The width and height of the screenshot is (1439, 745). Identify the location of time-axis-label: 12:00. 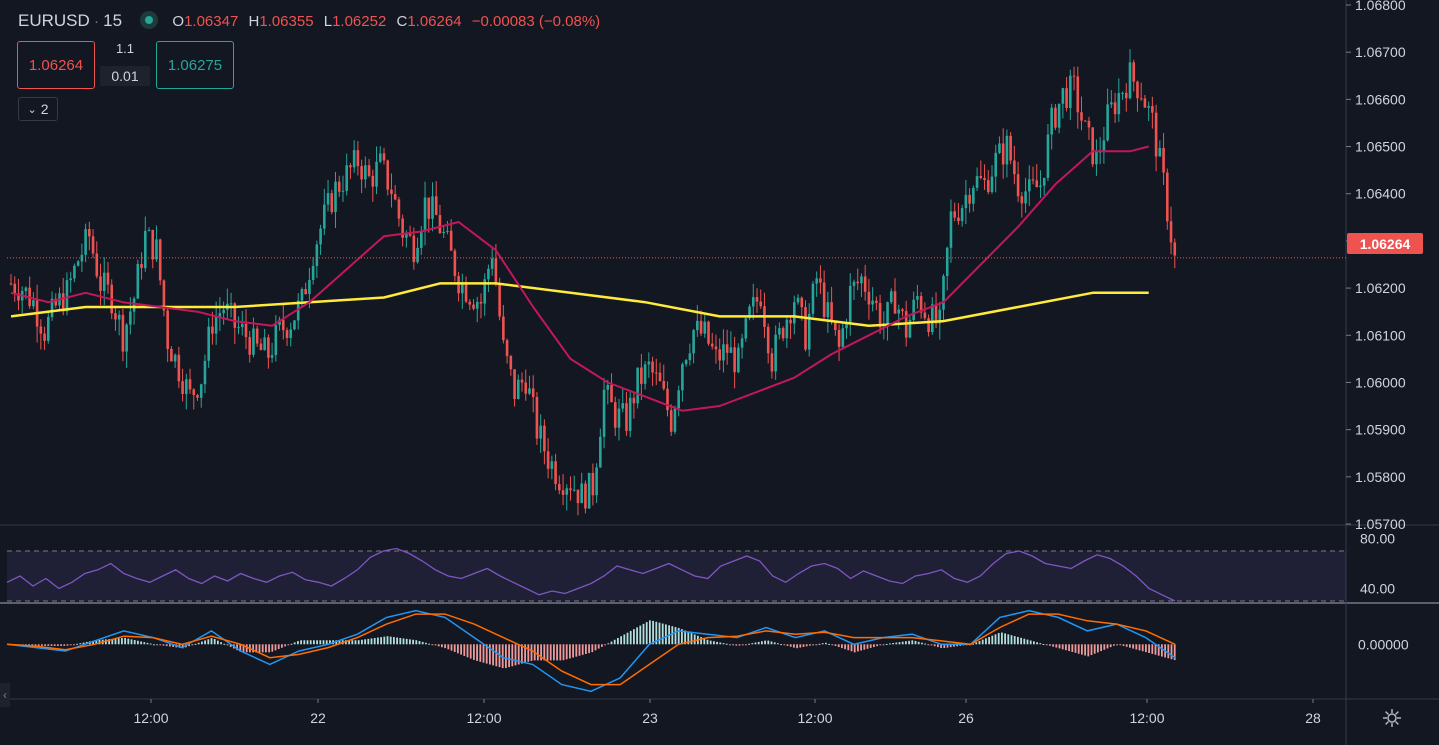
(1146, 718).